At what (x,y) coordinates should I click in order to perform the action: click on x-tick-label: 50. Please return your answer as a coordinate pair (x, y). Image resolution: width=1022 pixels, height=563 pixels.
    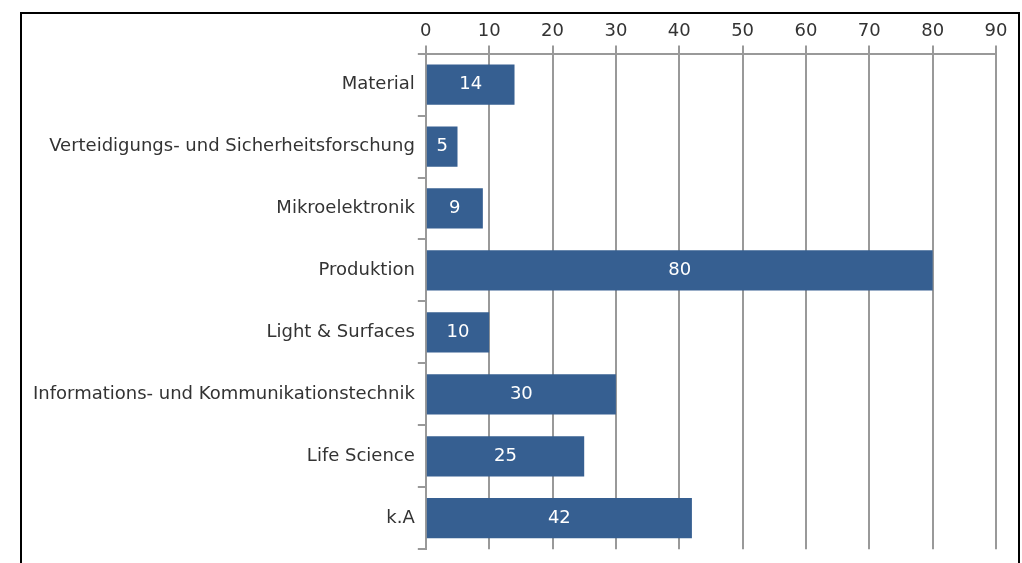
    Looking at the image, I should click on (743, 30).